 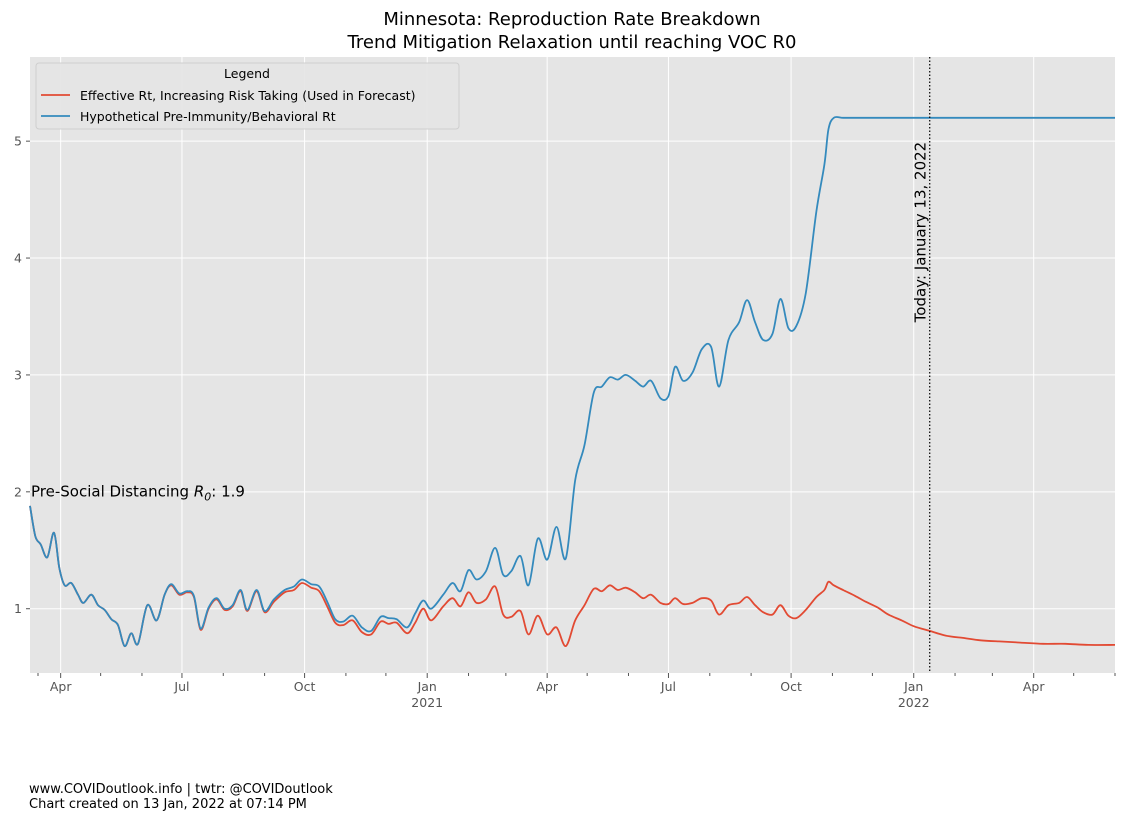 What do you see at coordinates (247, 73) in the screenshot?
I see `legend-title: Legend` at bounding box center [247, 73].